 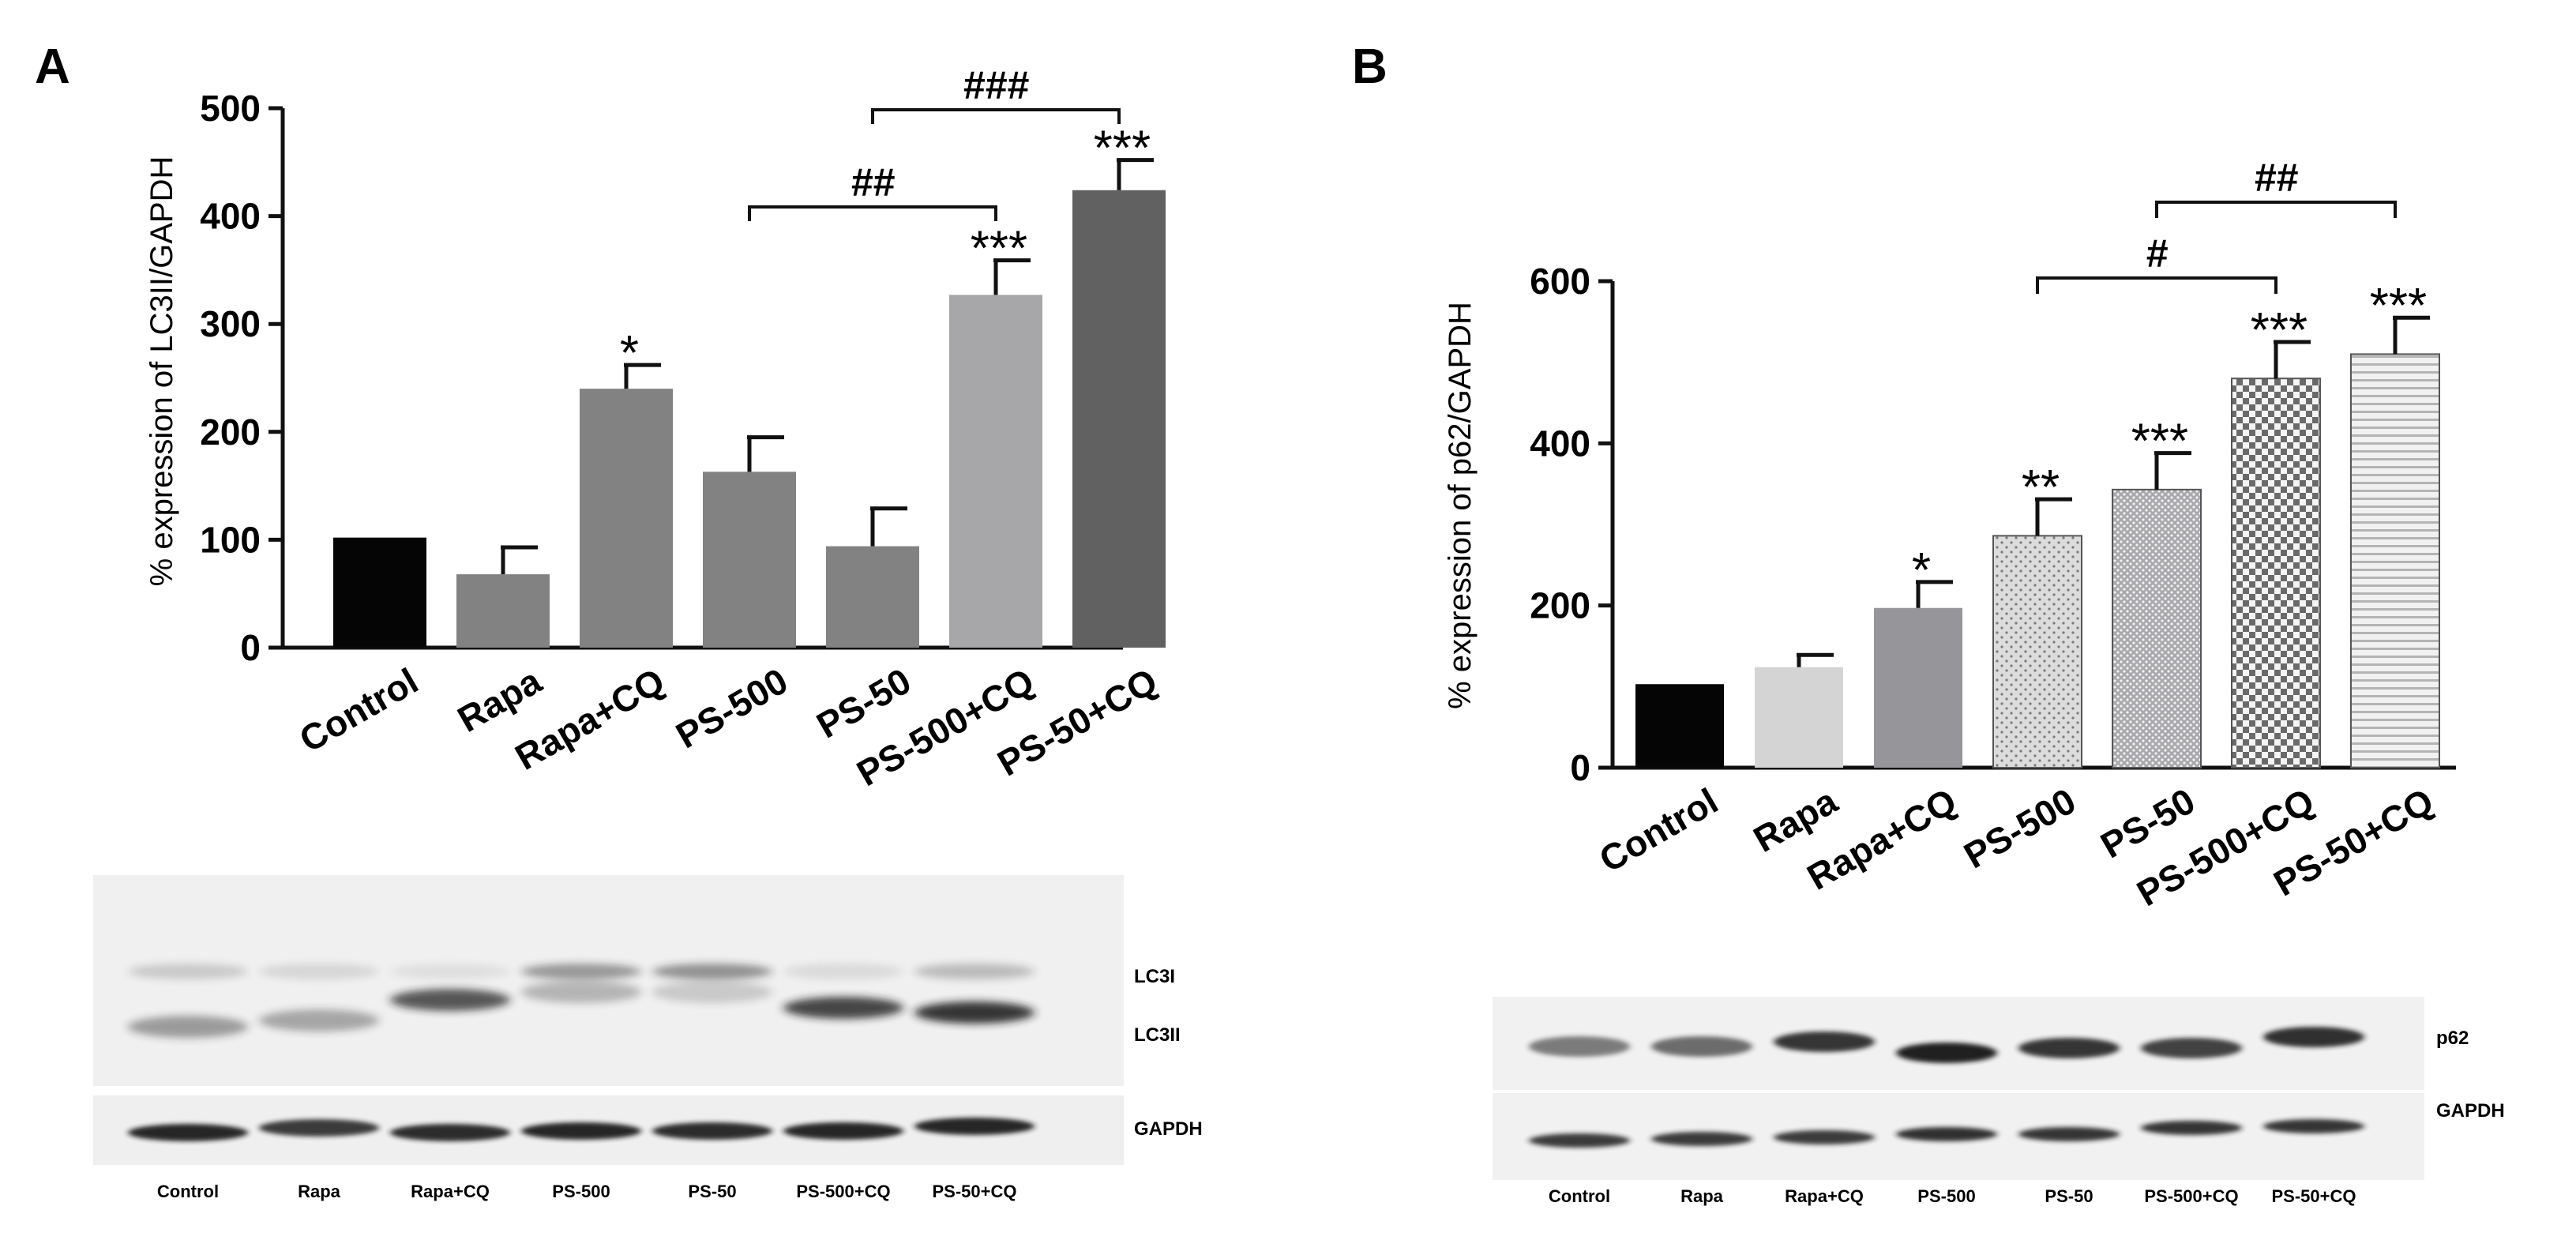 What do you see at coordinates (52, 67) in the screenshot?
I see `panel-letter-a: A` at bounding box center [52, 67].